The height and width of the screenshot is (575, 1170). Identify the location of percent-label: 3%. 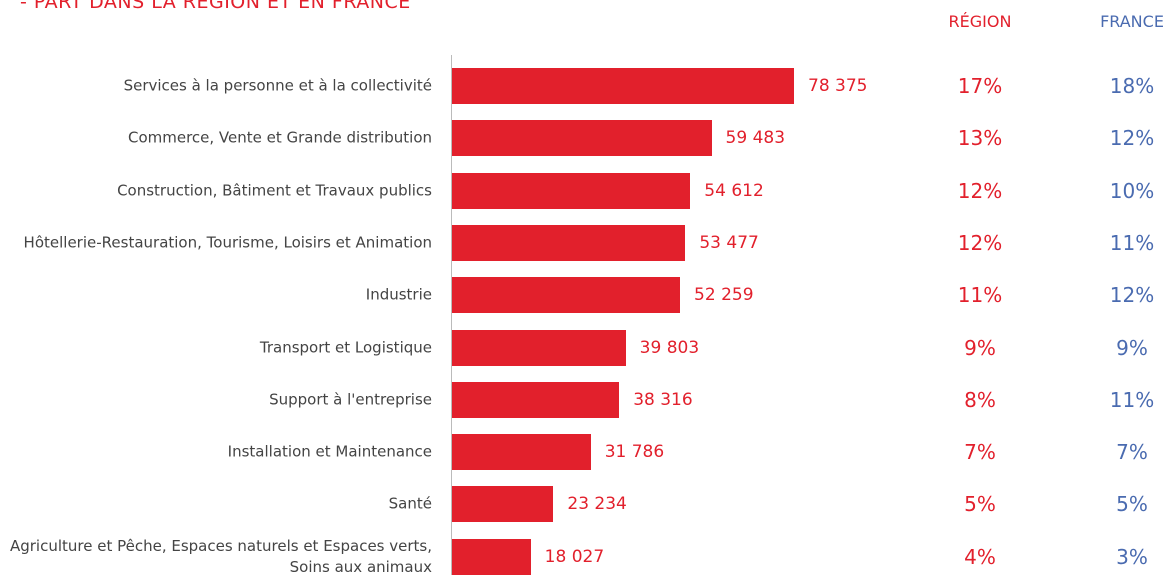
(1132, 556).